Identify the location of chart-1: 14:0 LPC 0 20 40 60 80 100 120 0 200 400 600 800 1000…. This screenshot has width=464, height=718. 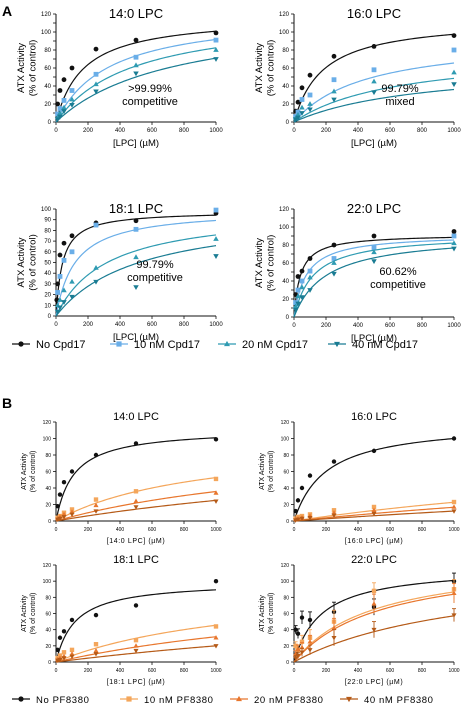
(119, 77).